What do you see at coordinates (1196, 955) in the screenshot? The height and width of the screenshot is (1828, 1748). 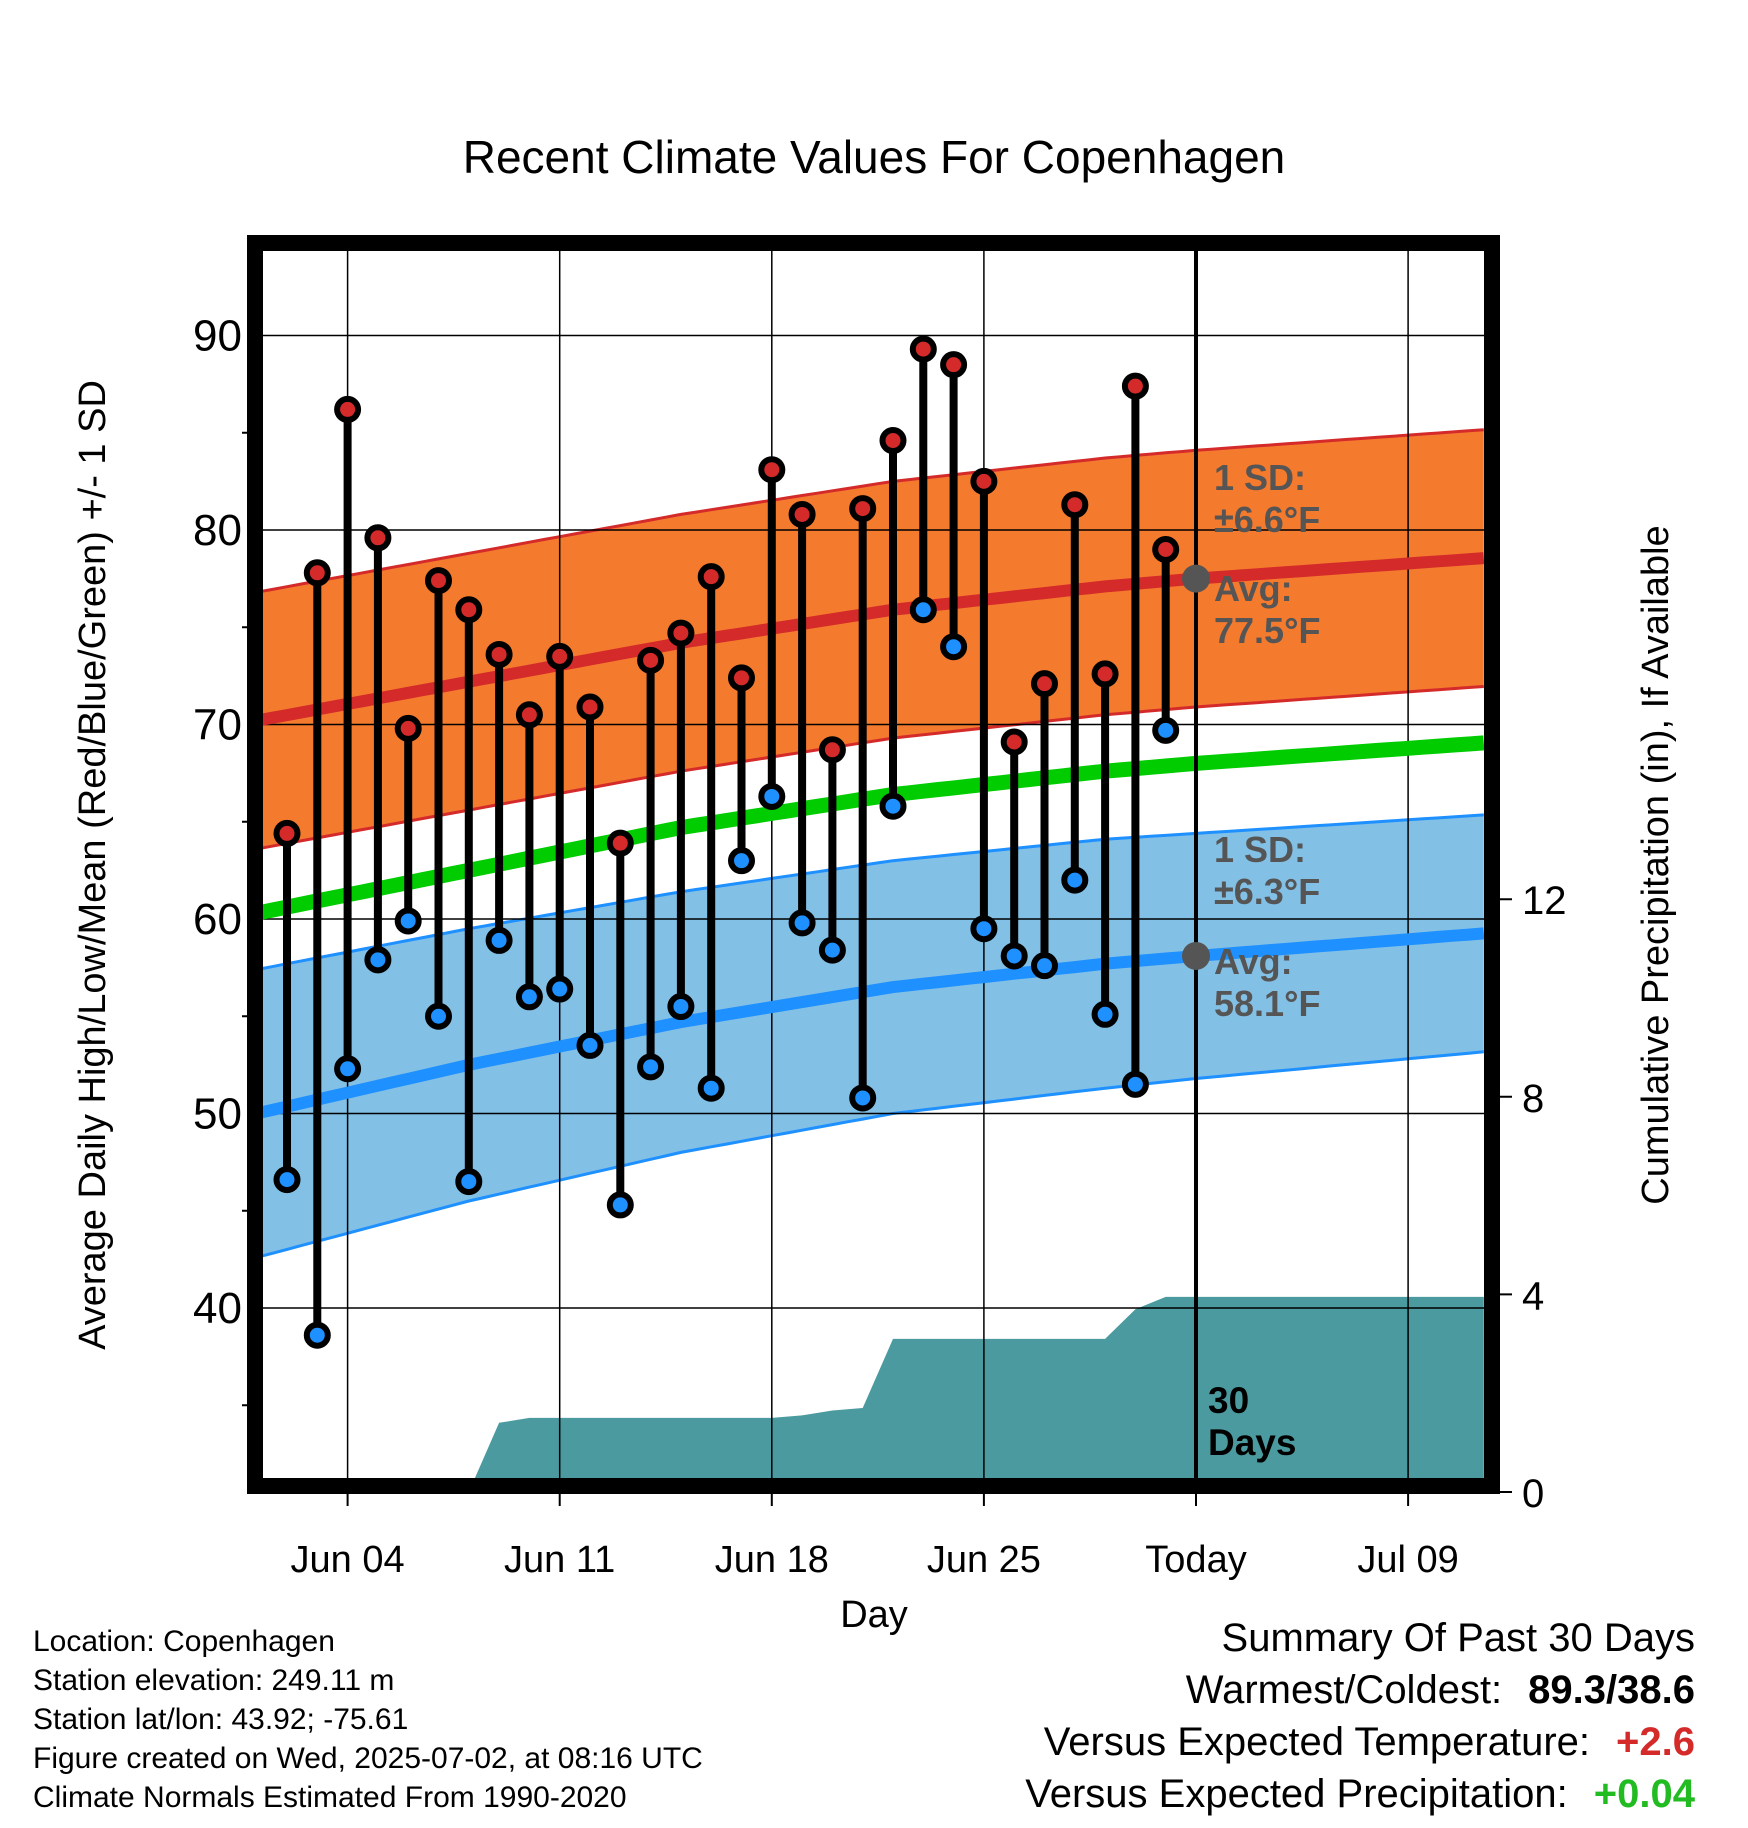 I see `today-low-avg-marker` at bounding box center [1196, 955].